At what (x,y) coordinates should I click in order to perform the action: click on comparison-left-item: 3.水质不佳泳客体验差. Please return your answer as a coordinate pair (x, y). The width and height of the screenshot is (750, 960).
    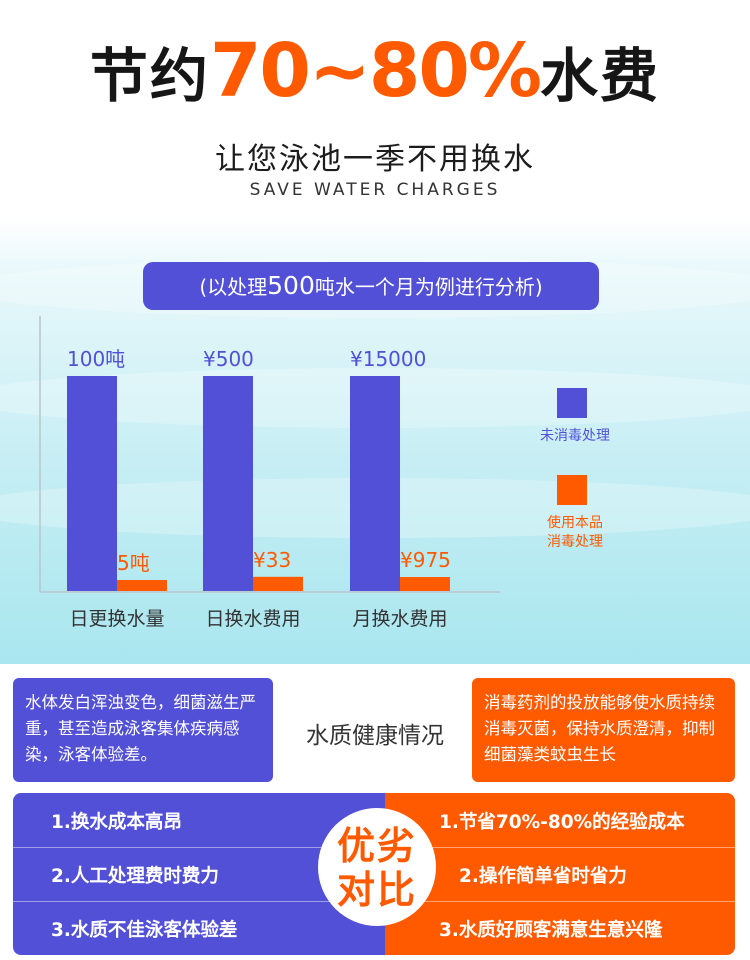
    Looking at the image, I should click on (144, 930).